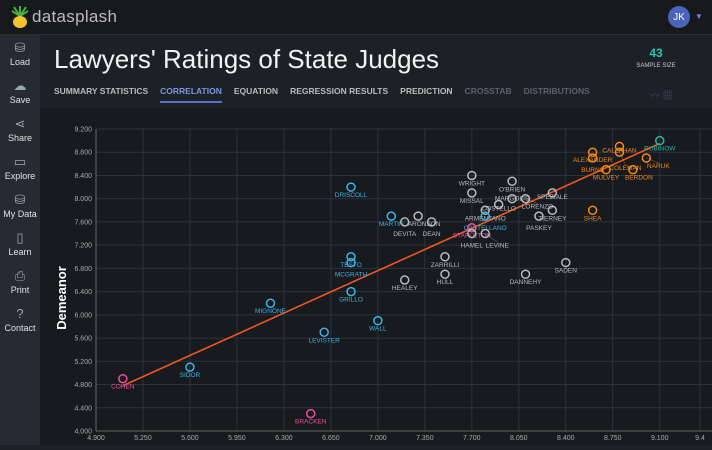 The image size is (712, 450). I want to click on data-point: MISSAL, so click(472, 196).